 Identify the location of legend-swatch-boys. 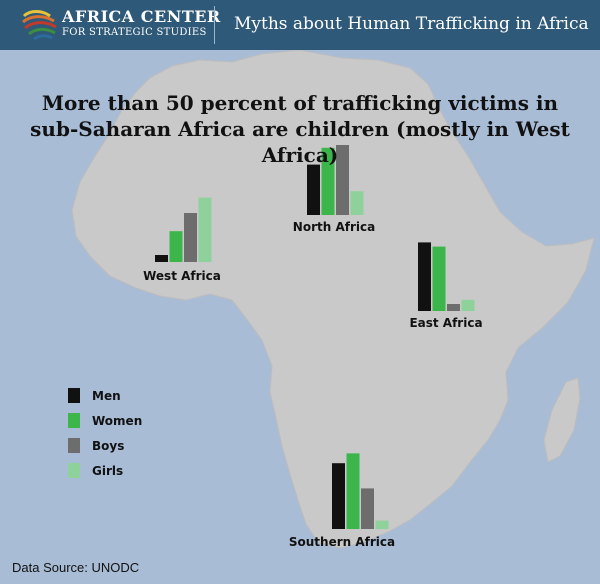
(74, 445).